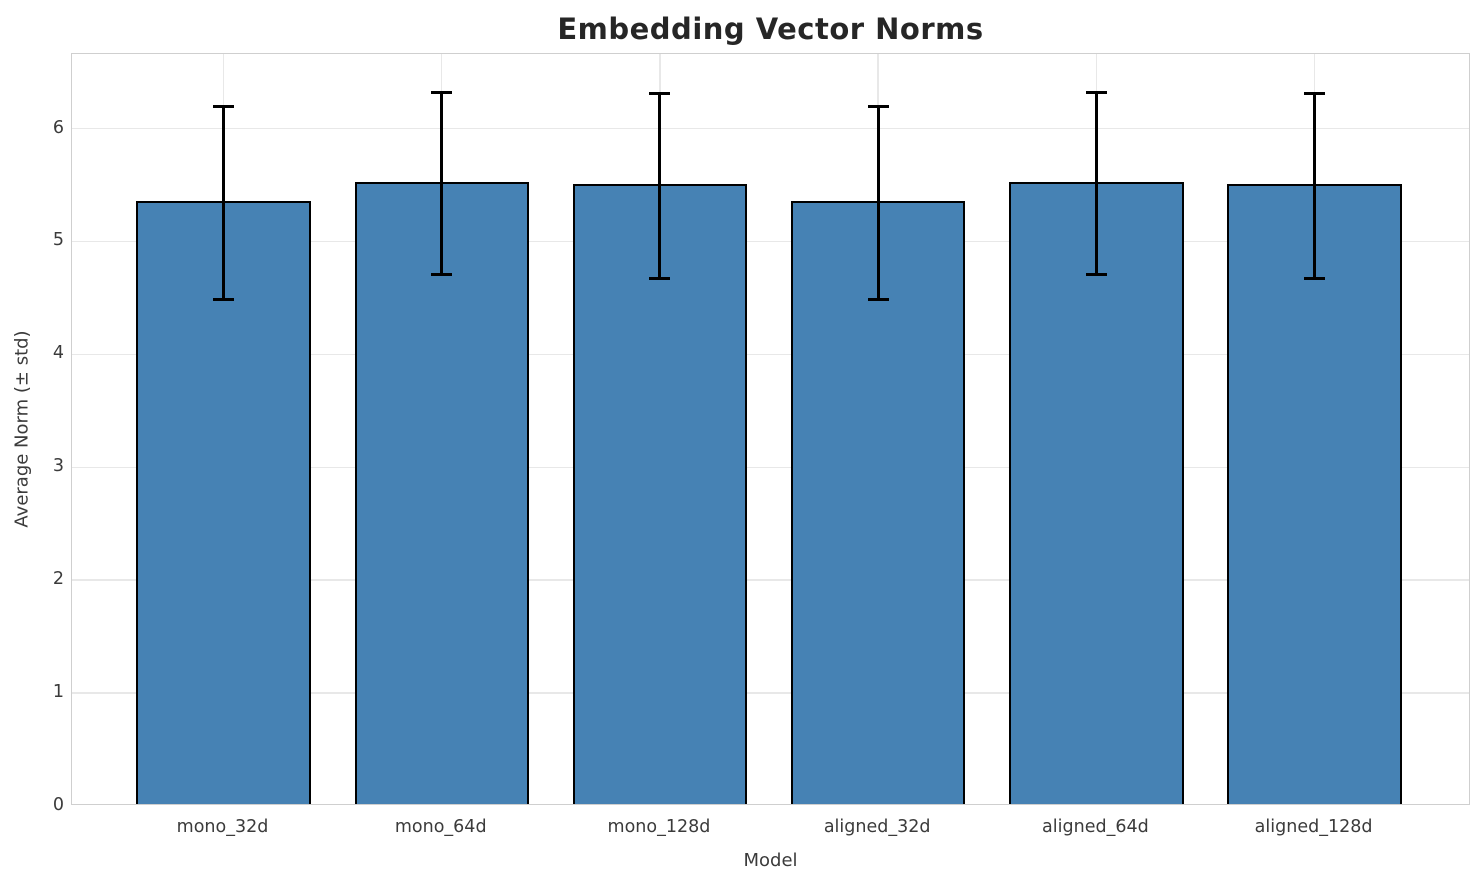  Describe the element at coordinates (58, 692) in the screenshot. I see `y-tick-label-1: 1` at that location.